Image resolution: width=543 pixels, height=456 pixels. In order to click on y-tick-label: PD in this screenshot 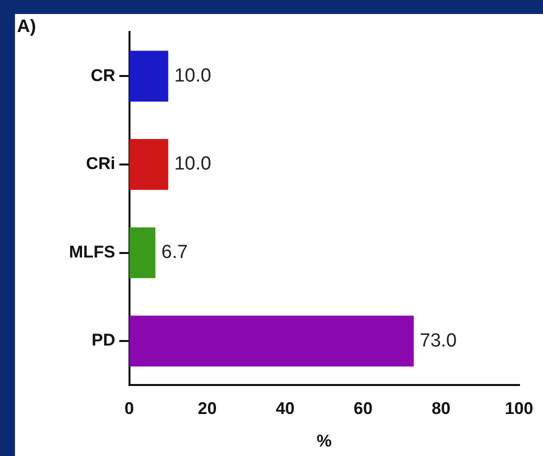, I will do `click(104, 340)`.